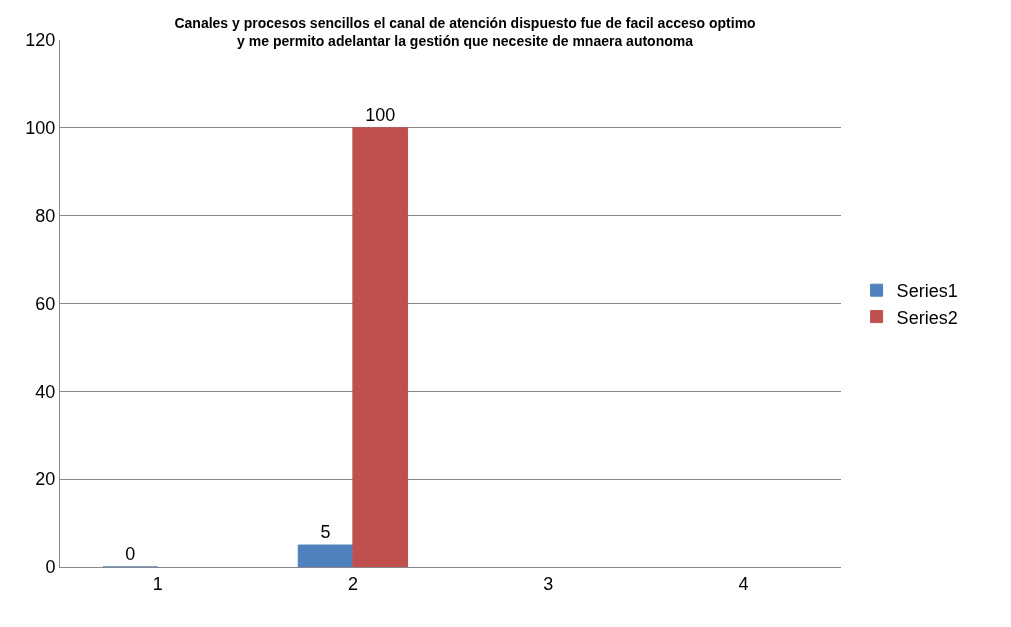  Describe the element at coordinates (45, 215) in the screenshot. I see `y-tick-label: 80` at that location.